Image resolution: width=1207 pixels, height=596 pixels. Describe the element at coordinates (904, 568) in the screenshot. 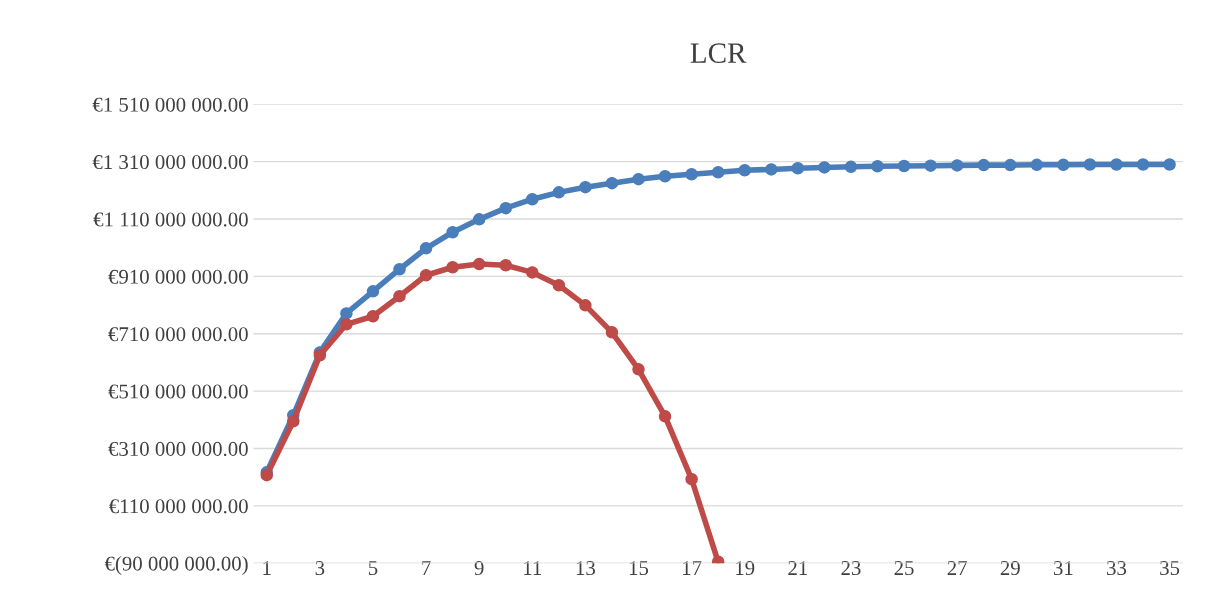

I see `x-tick-label: 25` at that location.